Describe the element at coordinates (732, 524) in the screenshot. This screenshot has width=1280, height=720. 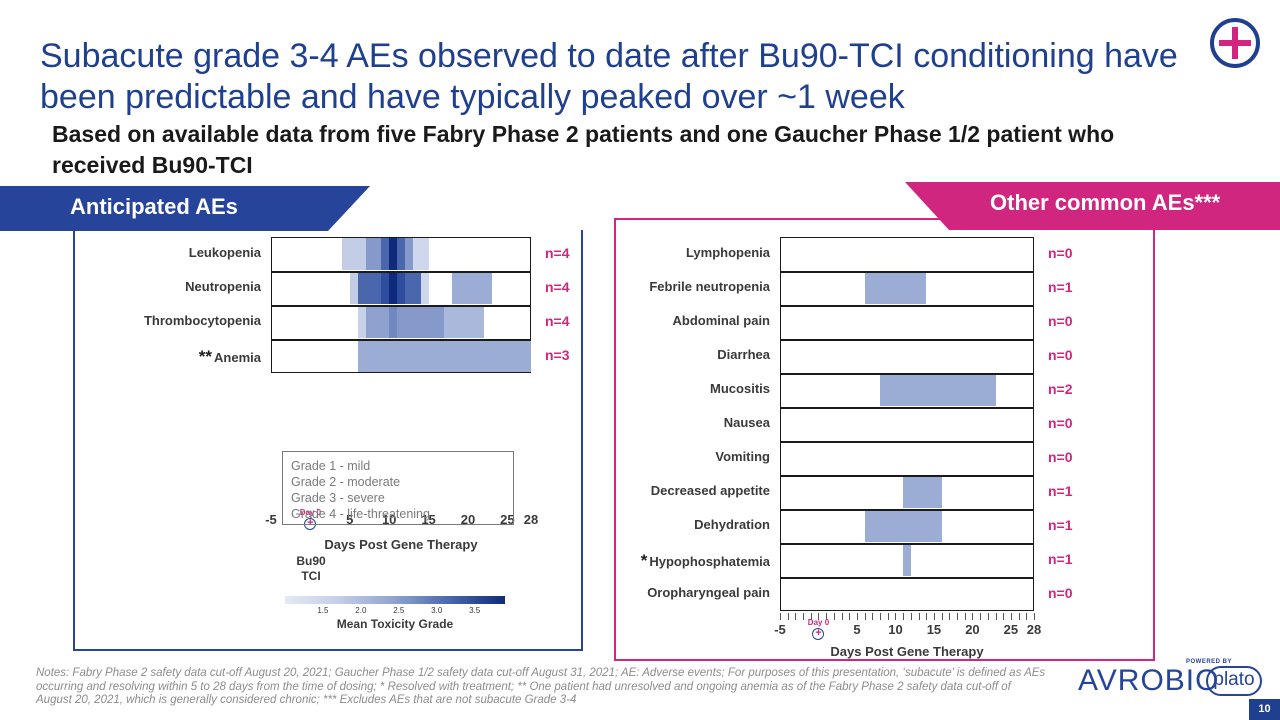
I see `ae-name: Dehydration` at that location.